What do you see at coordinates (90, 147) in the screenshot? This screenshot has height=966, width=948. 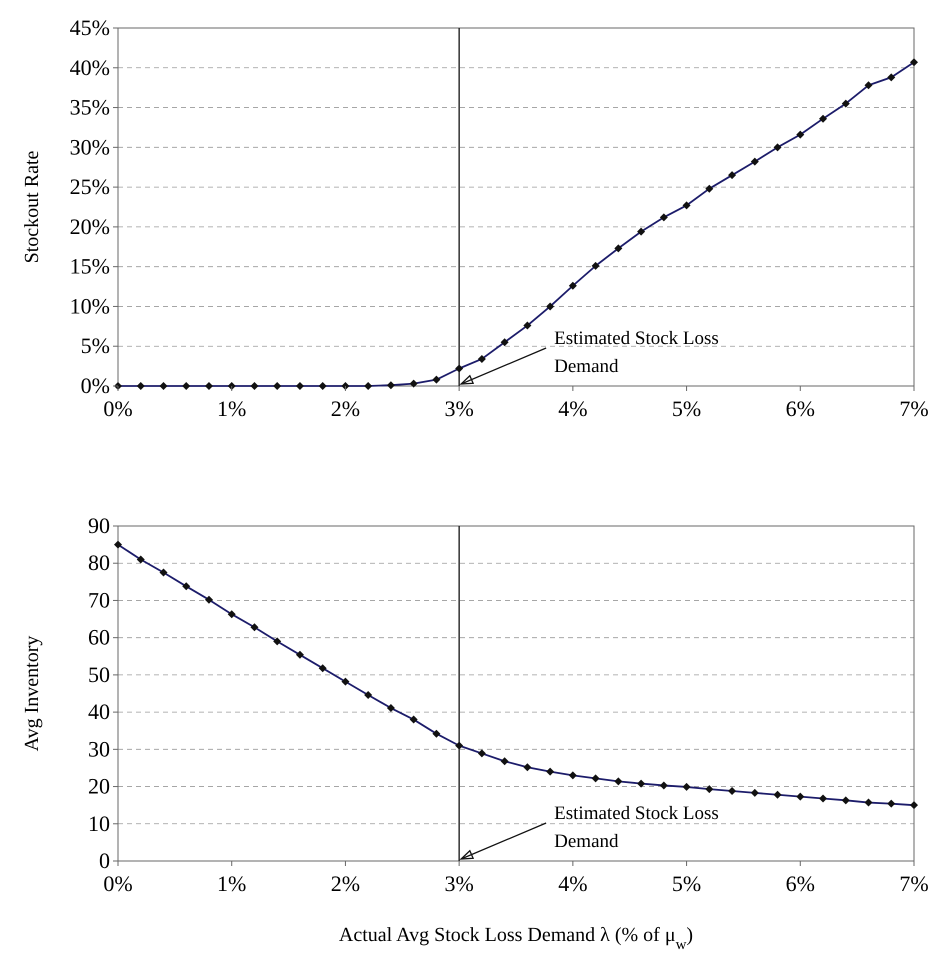 I see `y-tick-label: 30%` at bounding box center [90, 147].